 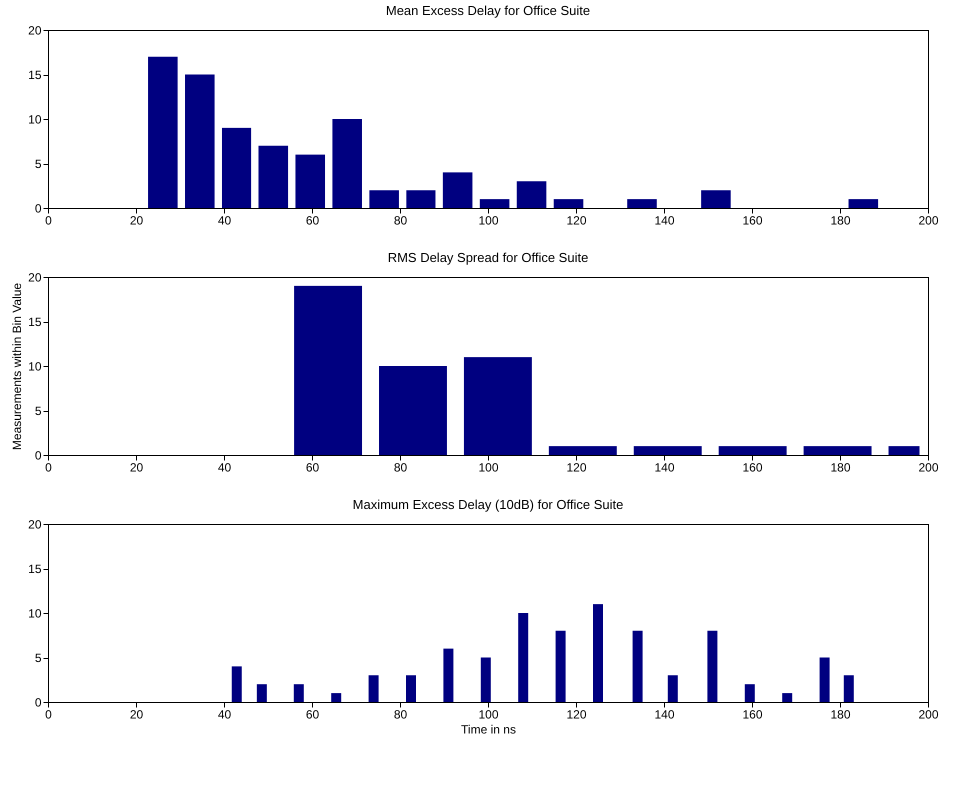 I want to click on chart-title: Mean Excess Delay for Office Suite, so click(x=488, y=10).